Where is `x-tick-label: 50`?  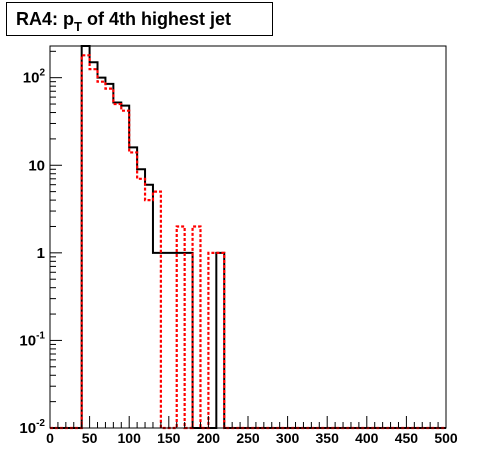 x-tick-label: 50 is located at coordinates (90, 438).